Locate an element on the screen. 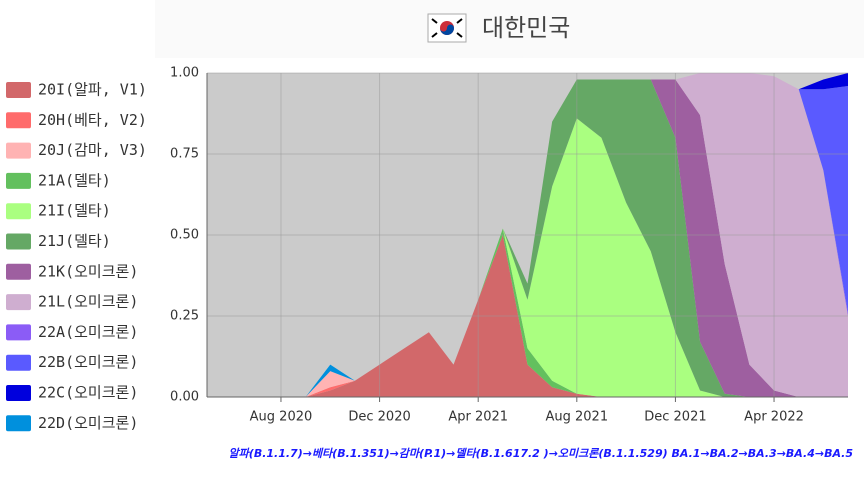 The width and height of the screenshot is (864, 490). legend-label: 20I(알파, V1) is located at coordinates (92, 90).